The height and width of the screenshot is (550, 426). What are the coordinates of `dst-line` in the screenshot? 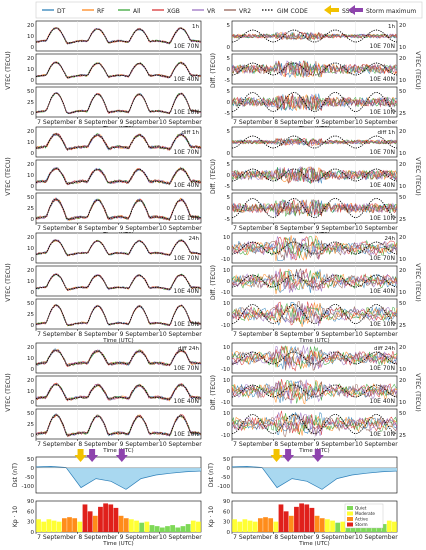 It's located at (118, 478).